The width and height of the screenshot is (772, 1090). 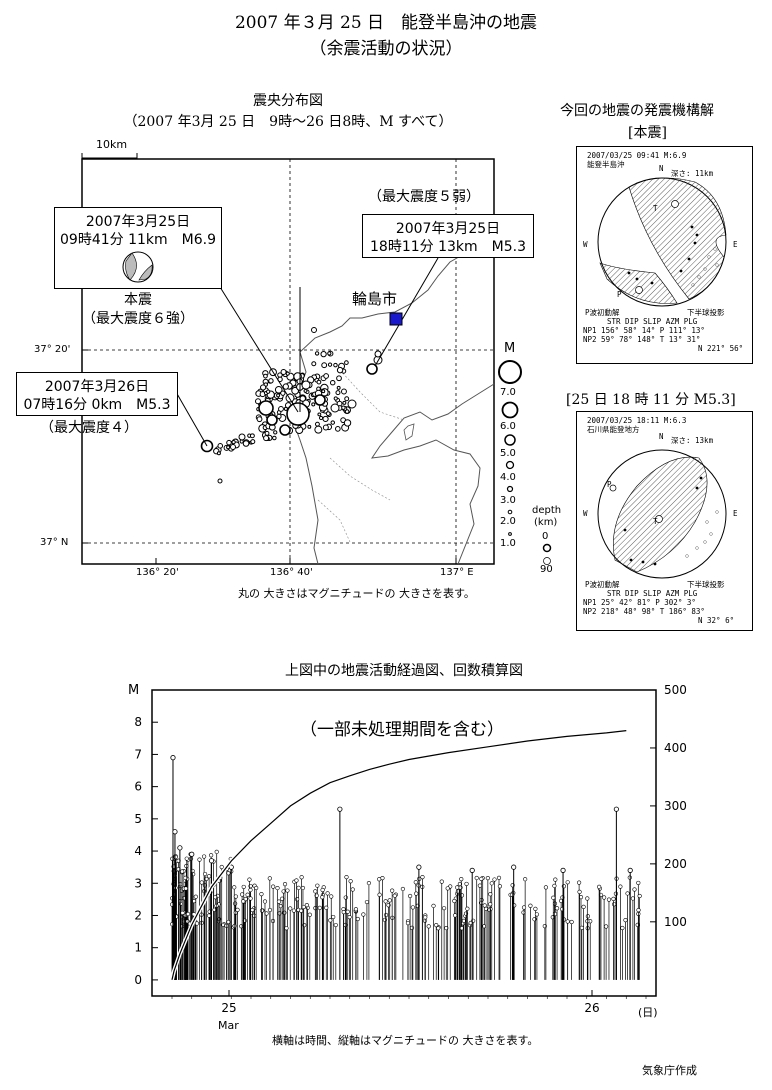 I want to click on fm-east: E, so click(x=735, y=244).